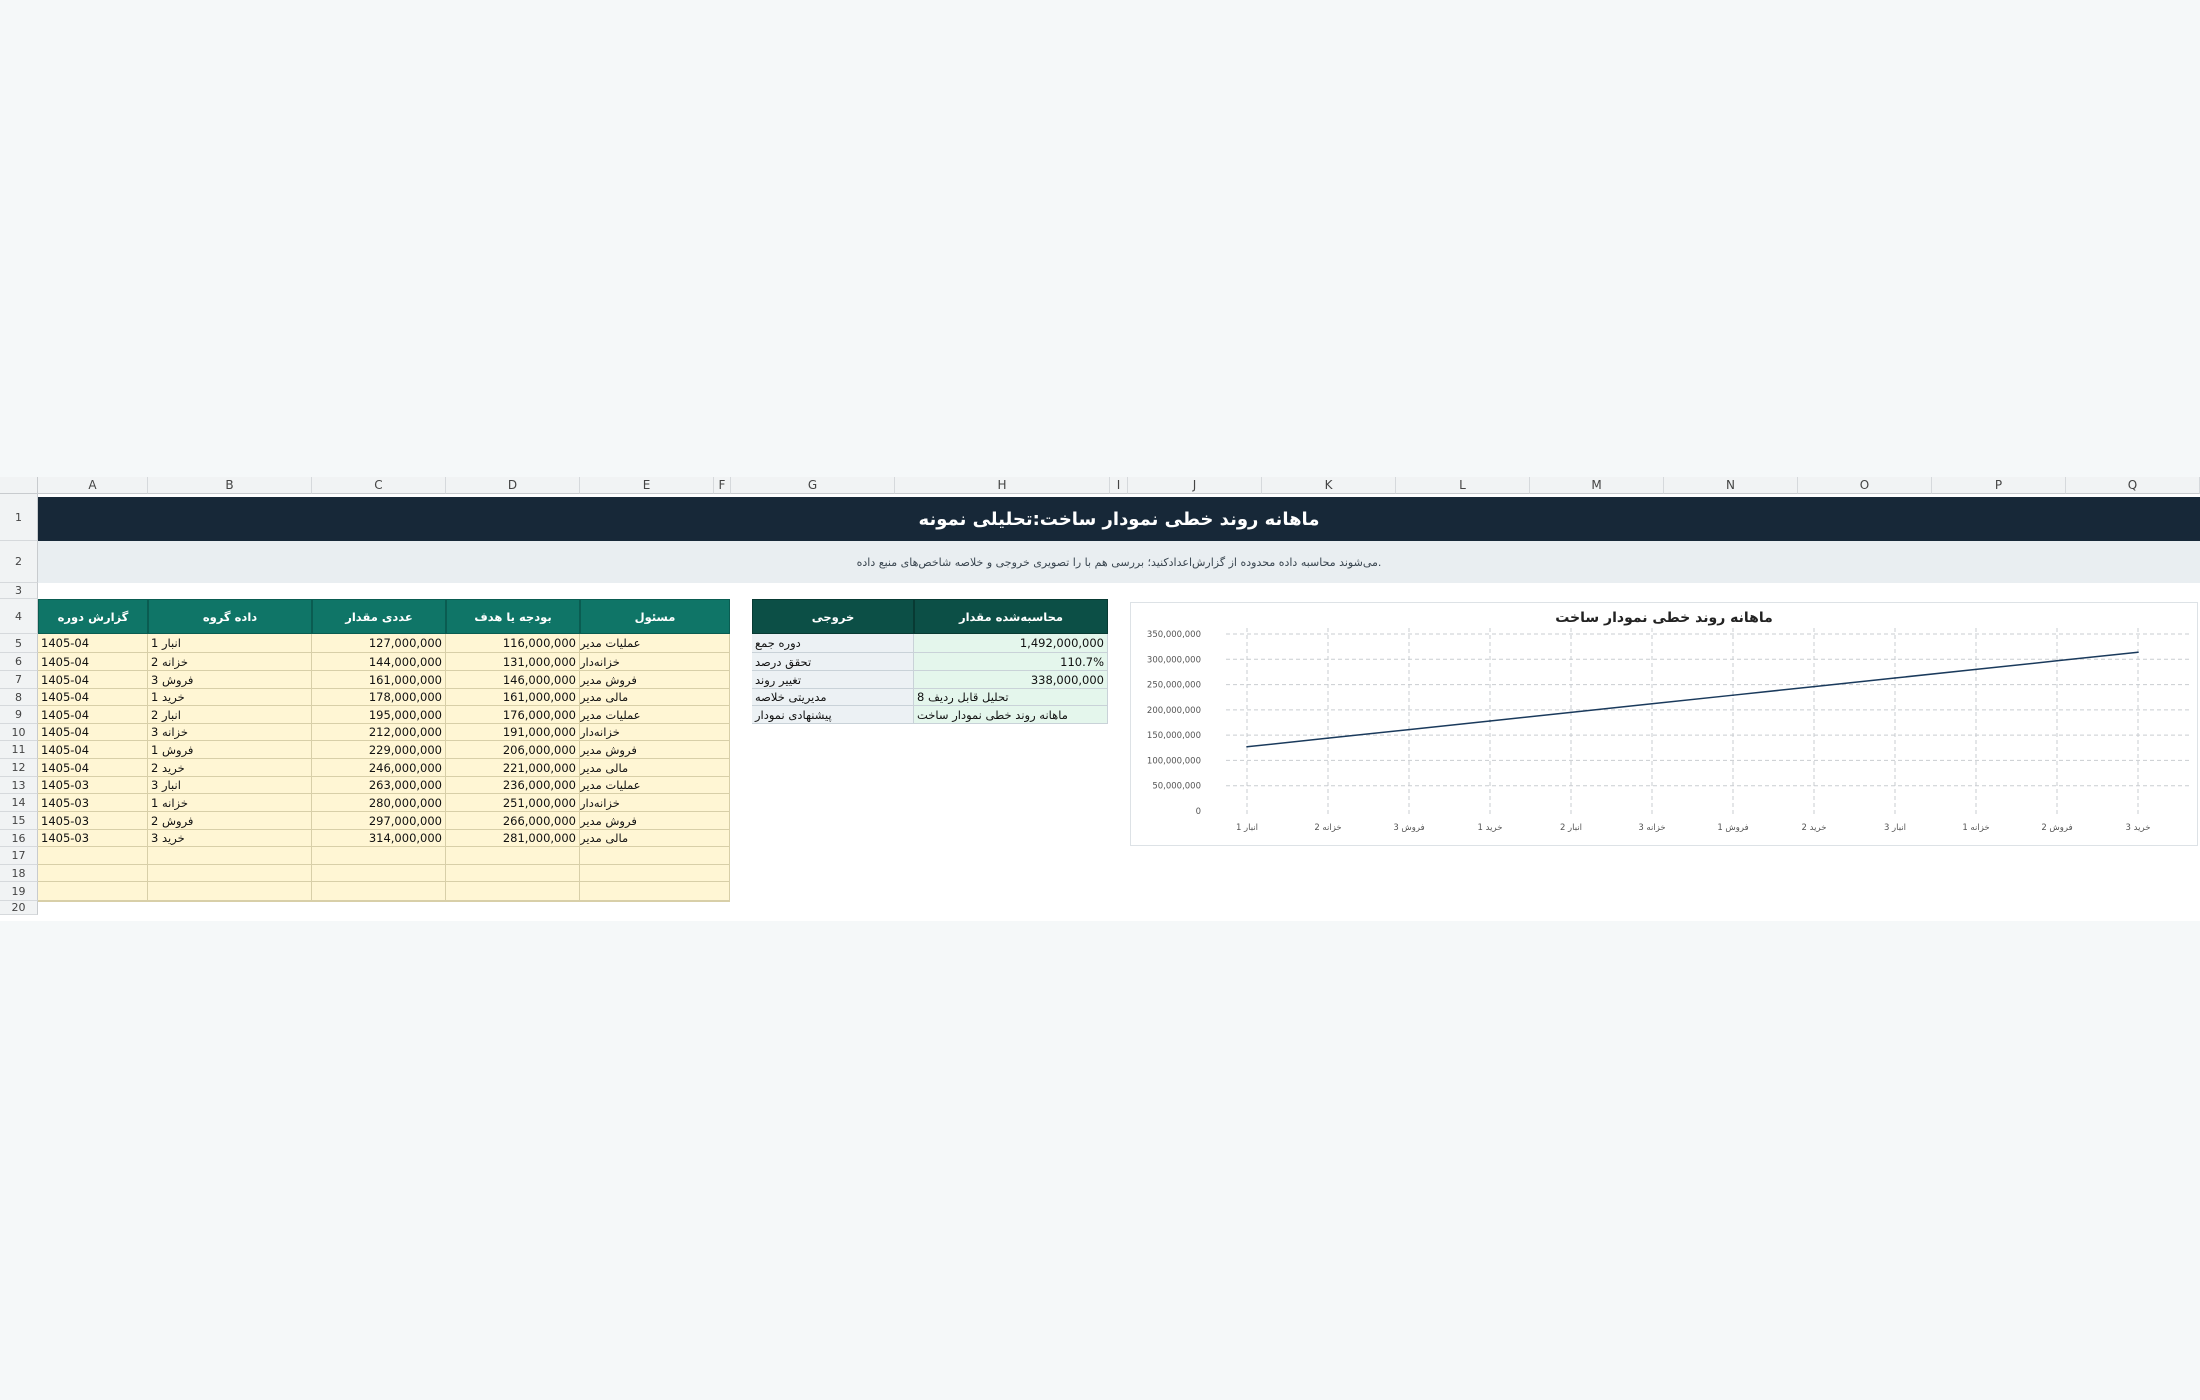 This screenshot has width=2200, height=1400. What do you see at coordinates (513, 680) in the screenshot?
I see `table-cell: 146,000,000` at bounding box center [513, 680].